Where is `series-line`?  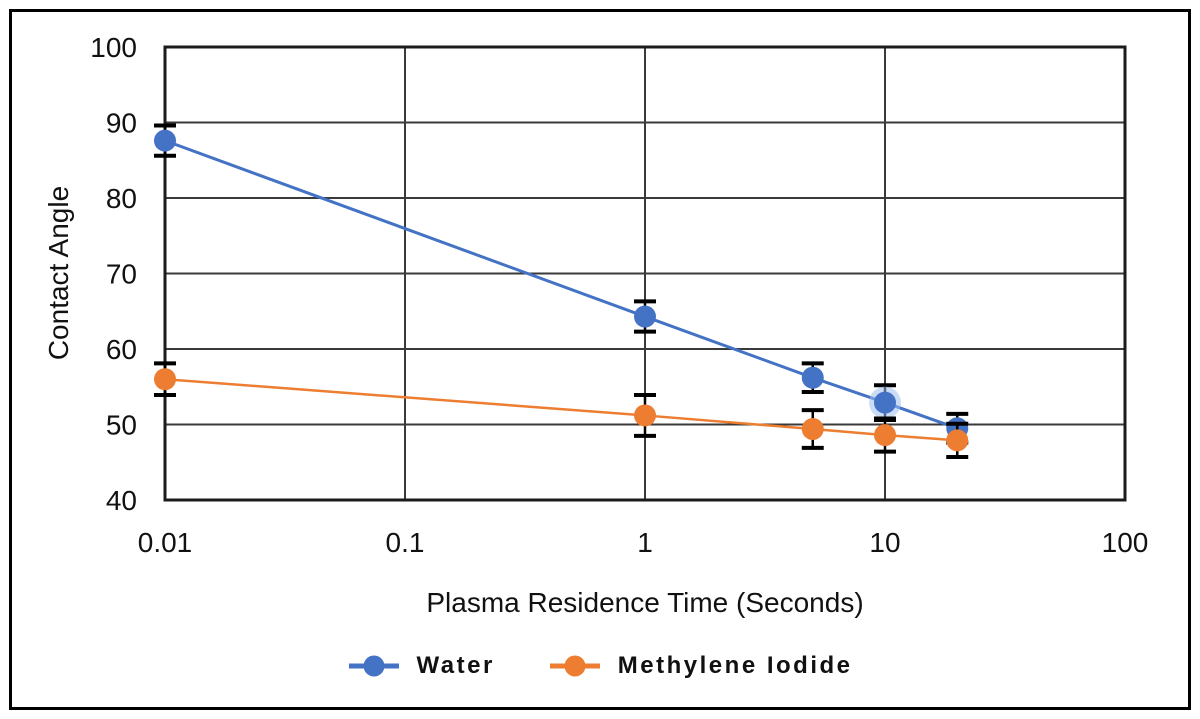 series-line is located at coordinates (561, 409).